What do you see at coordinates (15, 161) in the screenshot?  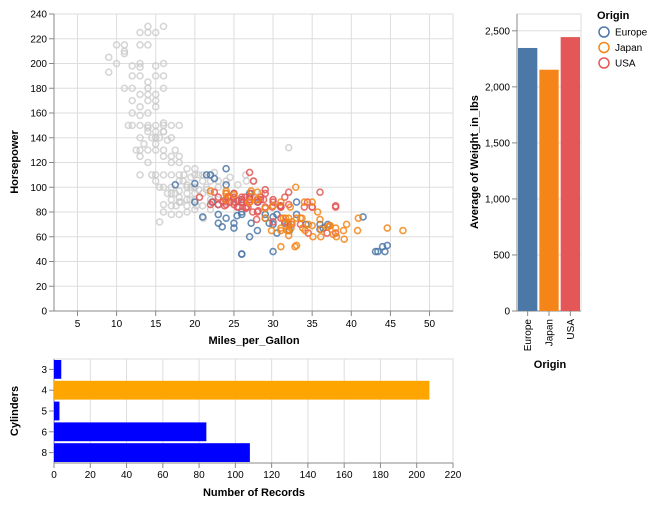 I see `scatter-y-axis-title: Horsepower` at bounding box center [15, 161].